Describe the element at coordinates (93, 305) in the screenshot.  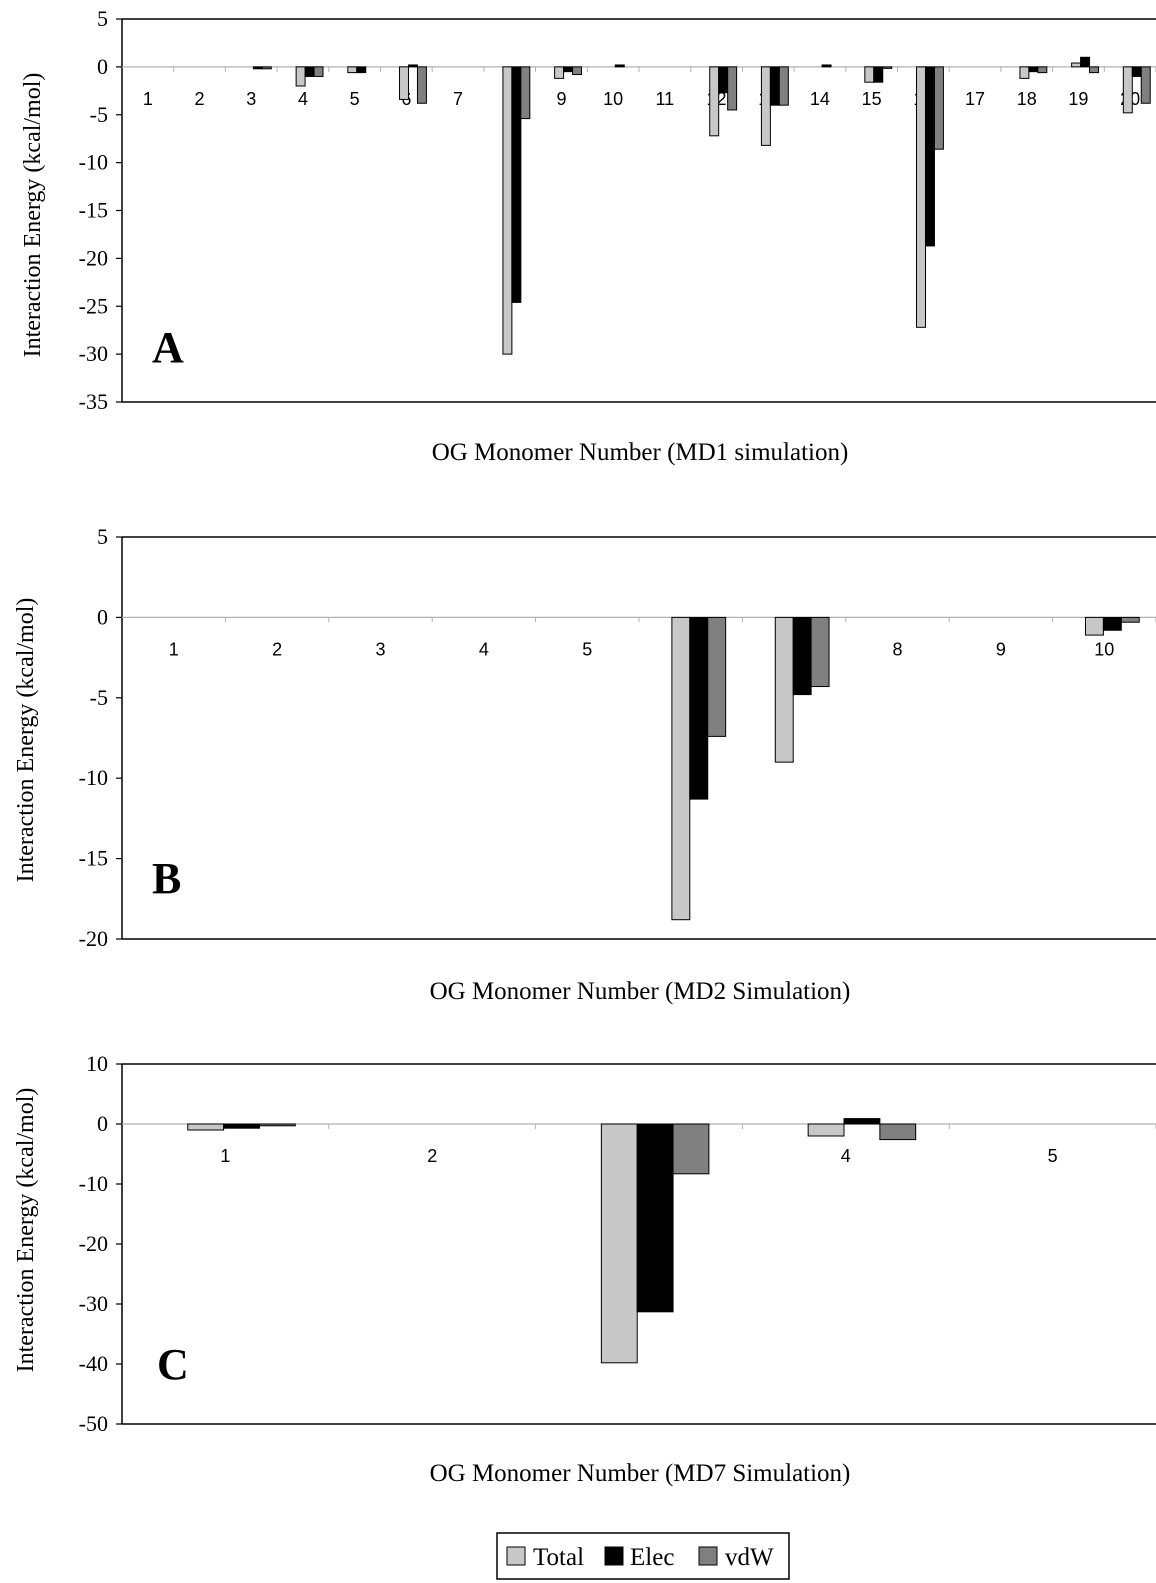
I see `y-tick-label: -25` at that location.